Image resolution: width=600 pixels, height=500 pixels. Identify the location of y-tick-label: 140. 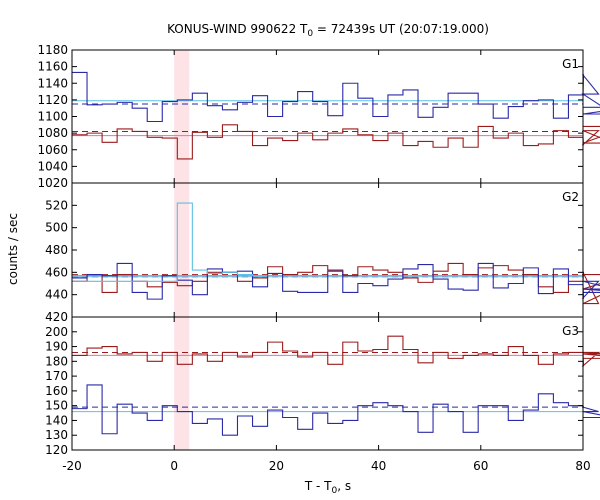
(56, 420).